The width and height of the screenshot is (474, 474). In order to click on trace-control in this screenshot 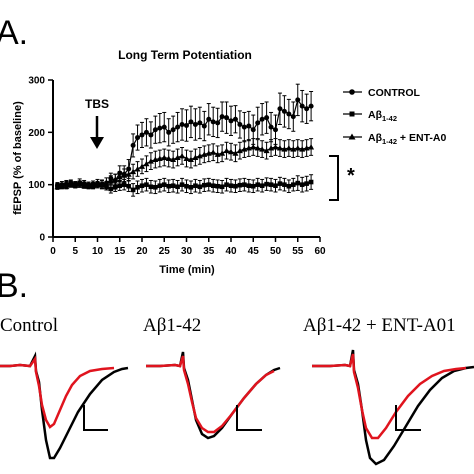, I will do `click(64, 405)`.